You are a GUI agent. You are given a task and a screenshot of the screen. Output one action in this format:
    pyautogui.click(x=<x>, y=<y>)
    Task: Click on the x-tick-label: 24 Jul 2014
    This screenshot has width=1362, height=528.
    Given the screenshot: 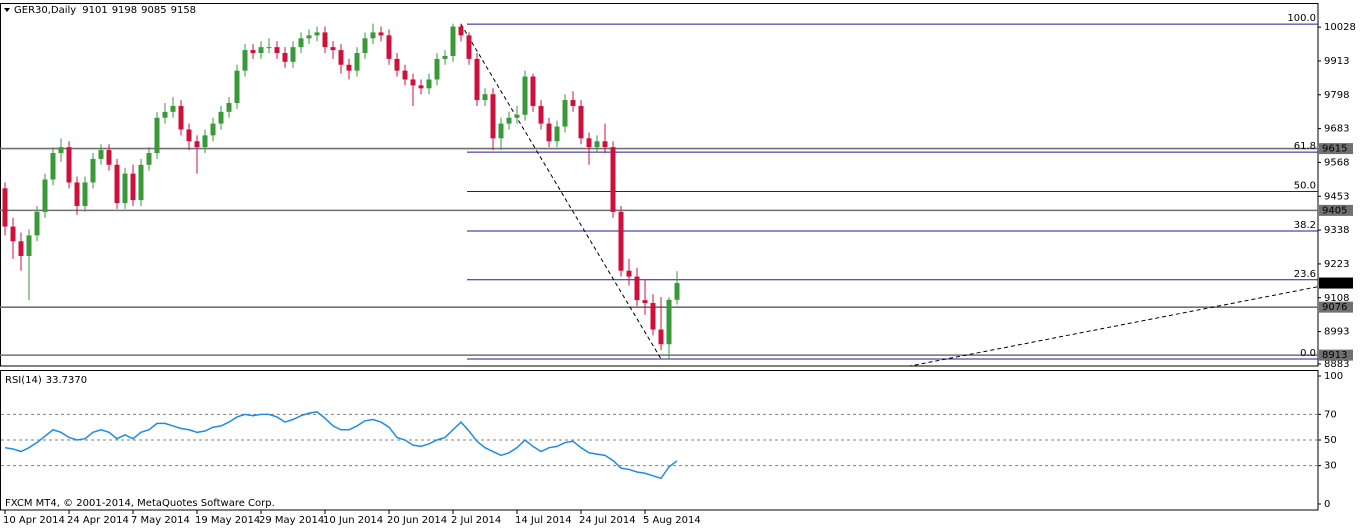 What is the action you would take?
    pyautogui.click(x=607, y=520)
    